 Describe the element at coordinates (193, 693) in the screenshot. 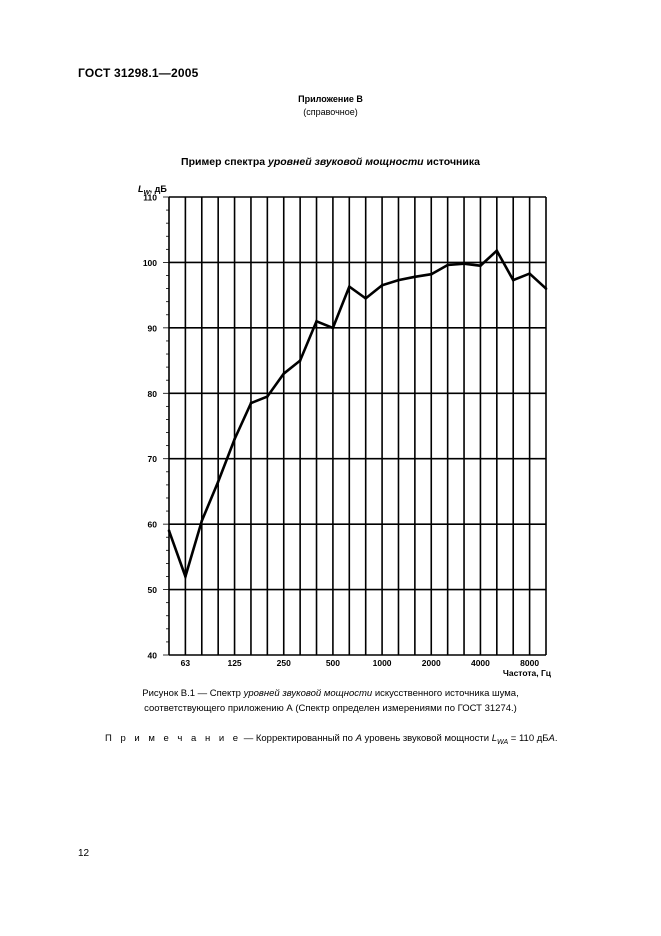

I see `caption-part1: Рисунок В.1 — Спектр` at that location.